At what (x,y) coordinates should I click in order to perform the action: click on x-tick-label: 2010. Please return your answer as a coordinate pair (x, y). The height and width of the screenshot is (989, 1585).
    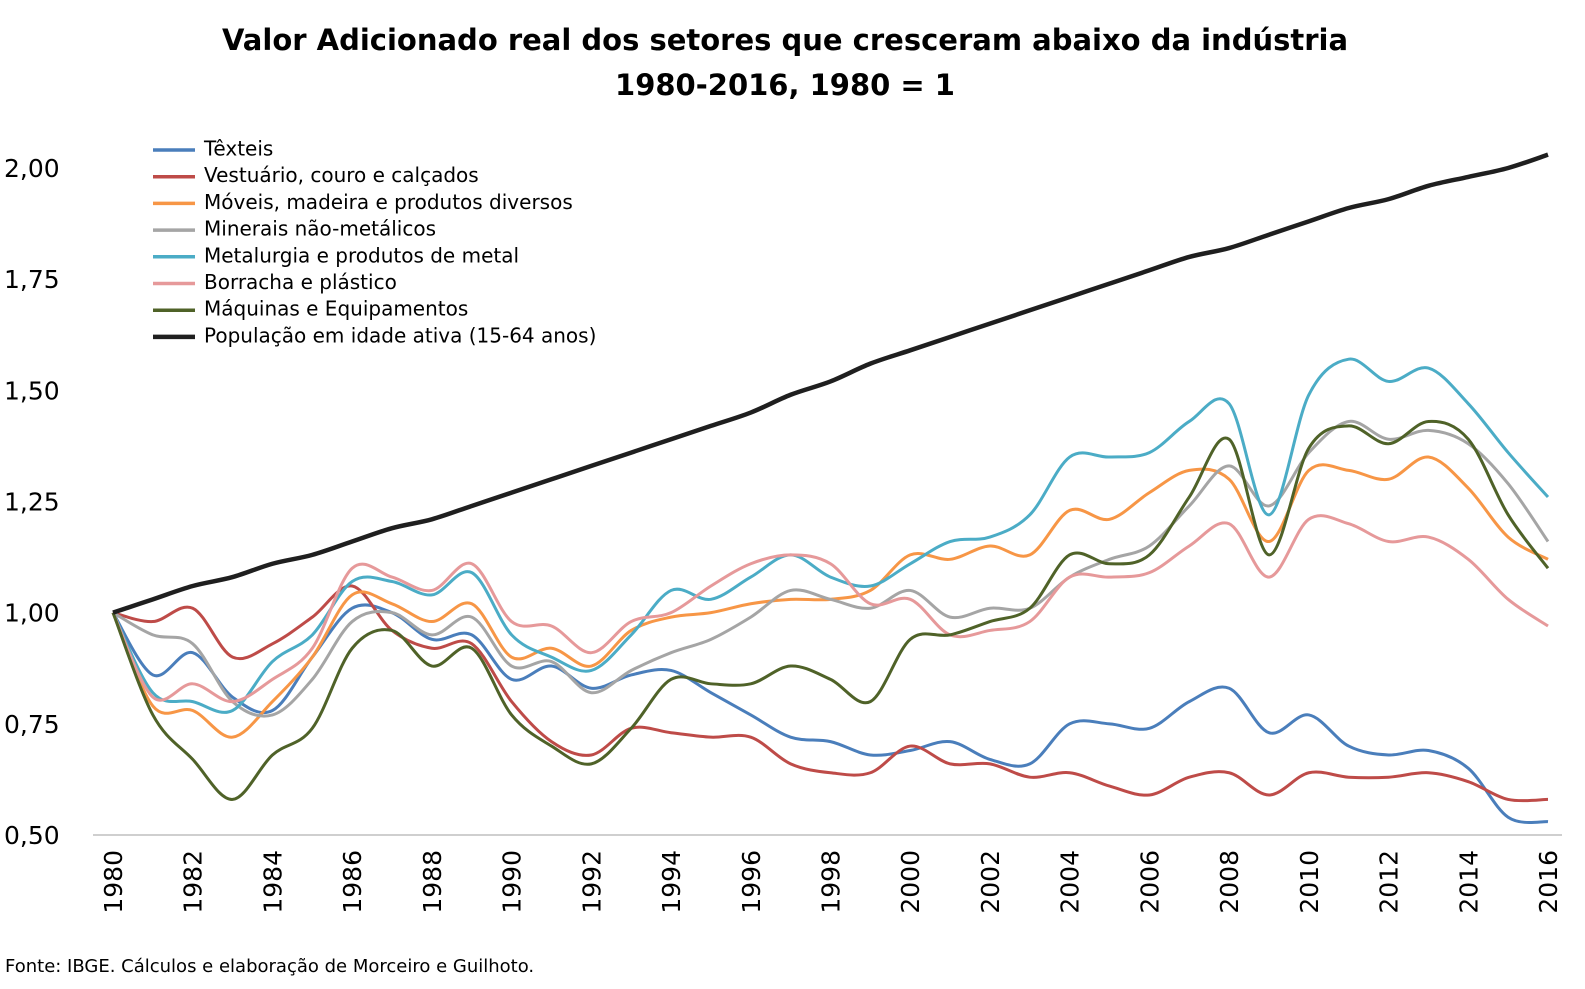
    Looking at the image, I should click on (1309, 882).